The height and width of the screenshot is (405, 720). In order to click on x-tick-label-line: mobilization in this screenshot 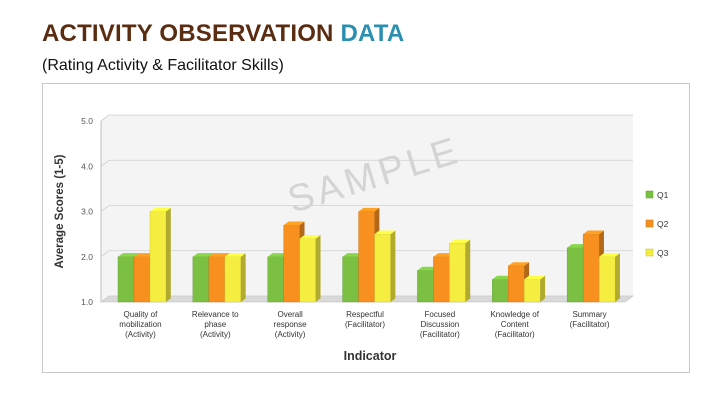, I will do `click(140, 324)`.